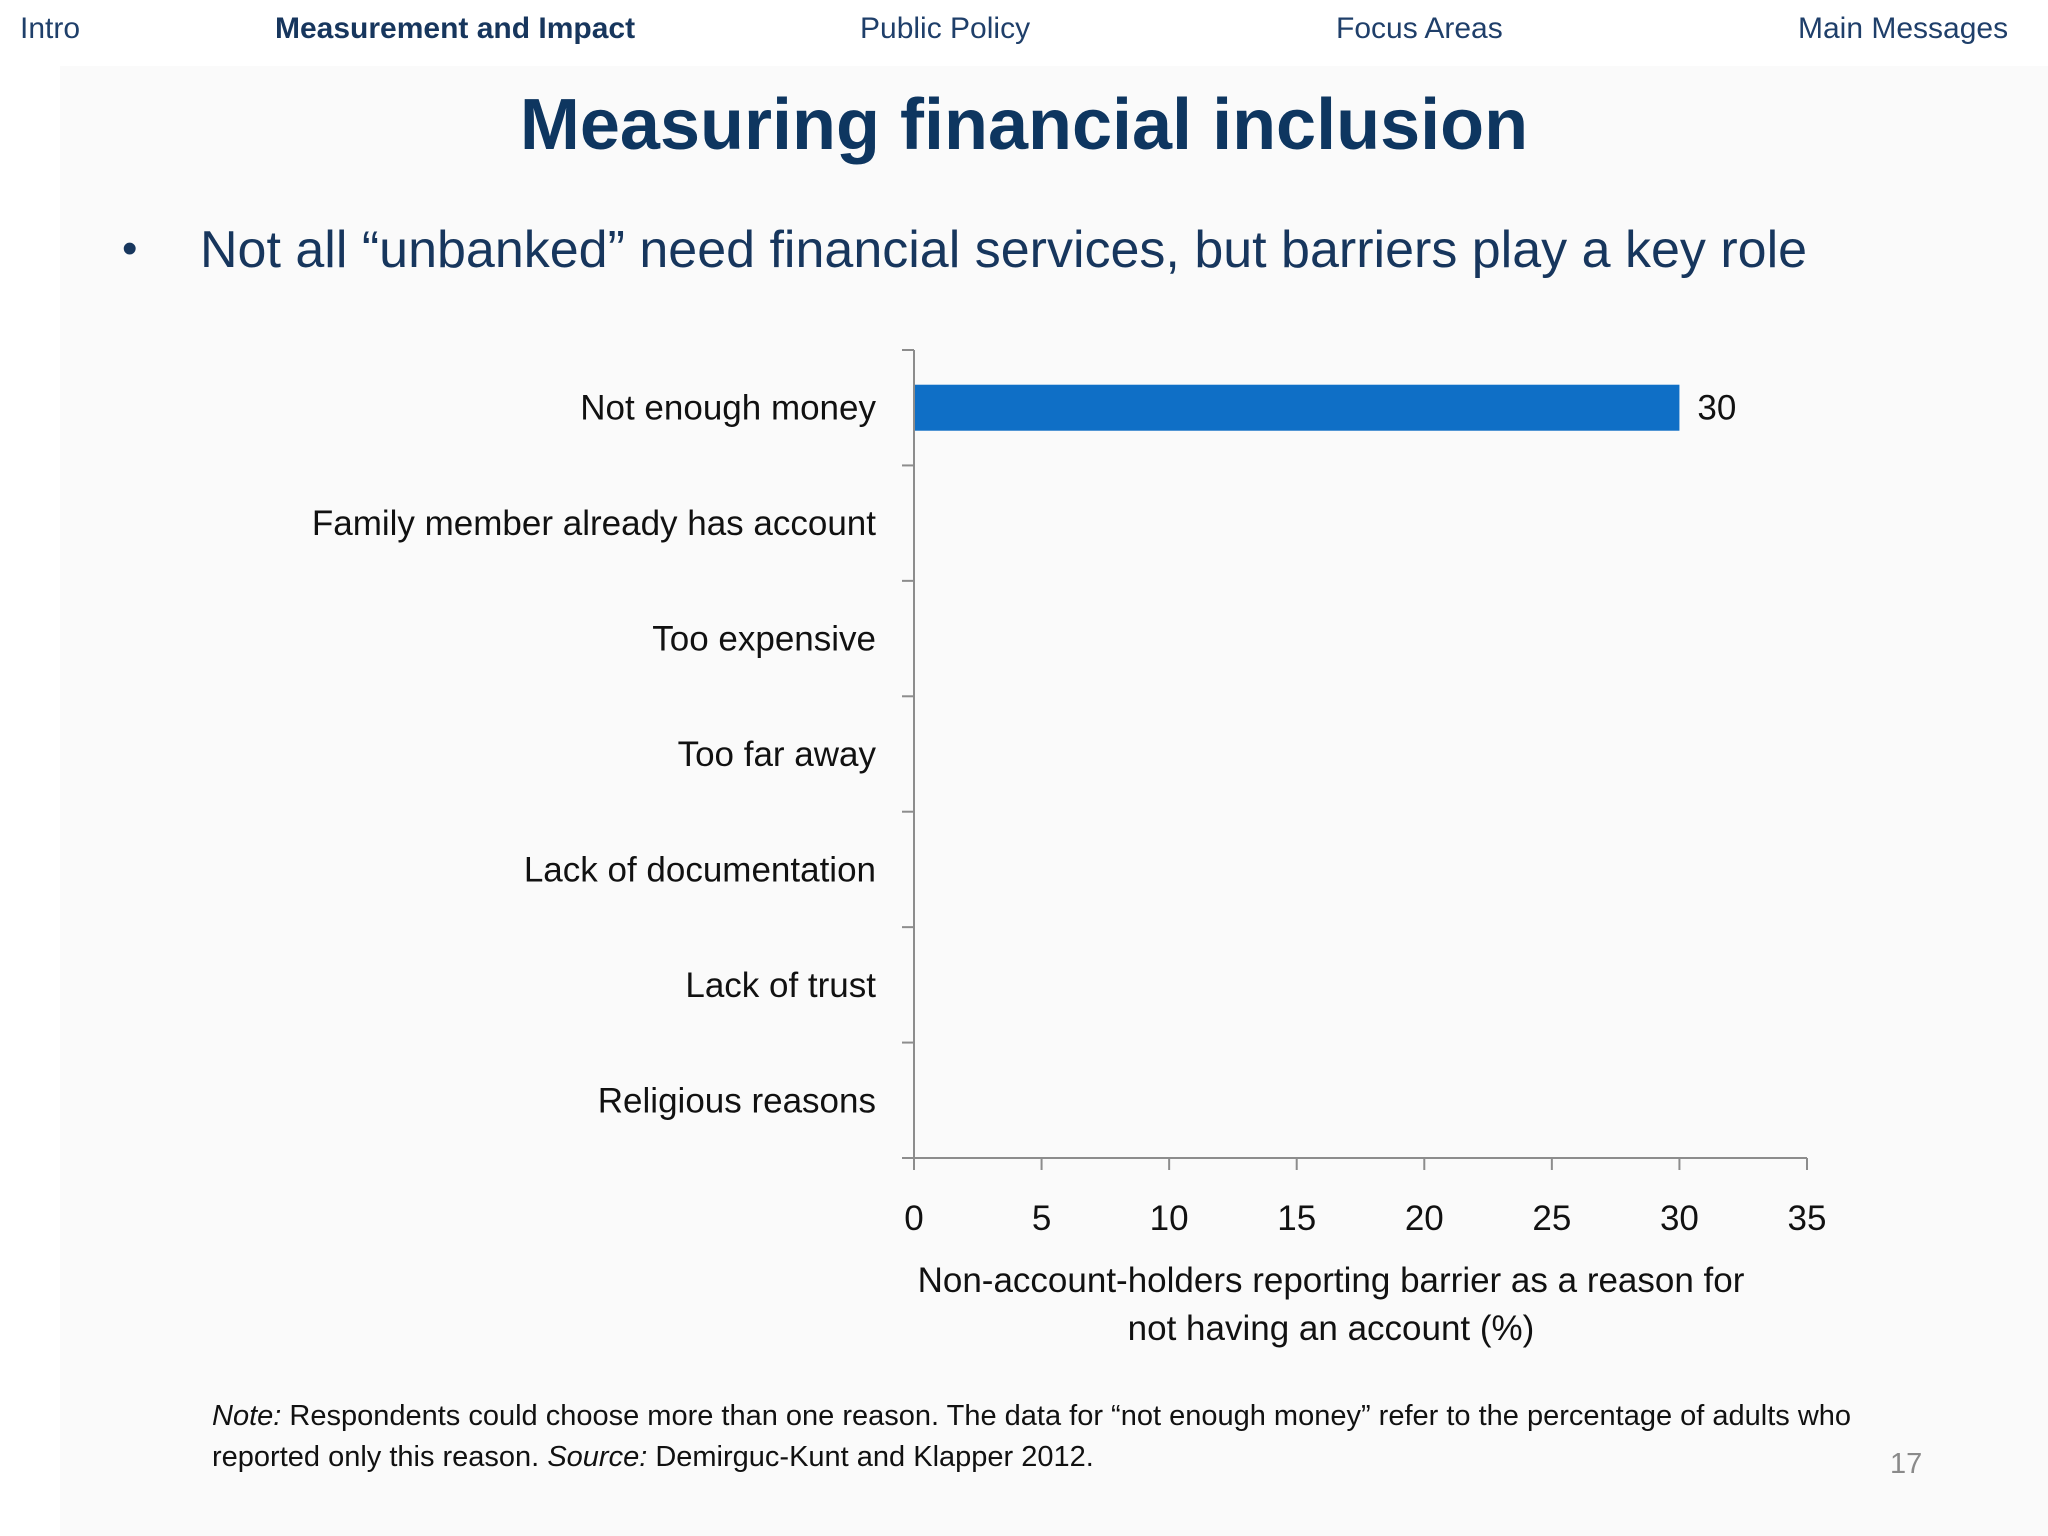 This screenshot has height=1536, width=2048. Describe the element at coordinates (1297, 407) in the screenshot. I see `bar` at that location.